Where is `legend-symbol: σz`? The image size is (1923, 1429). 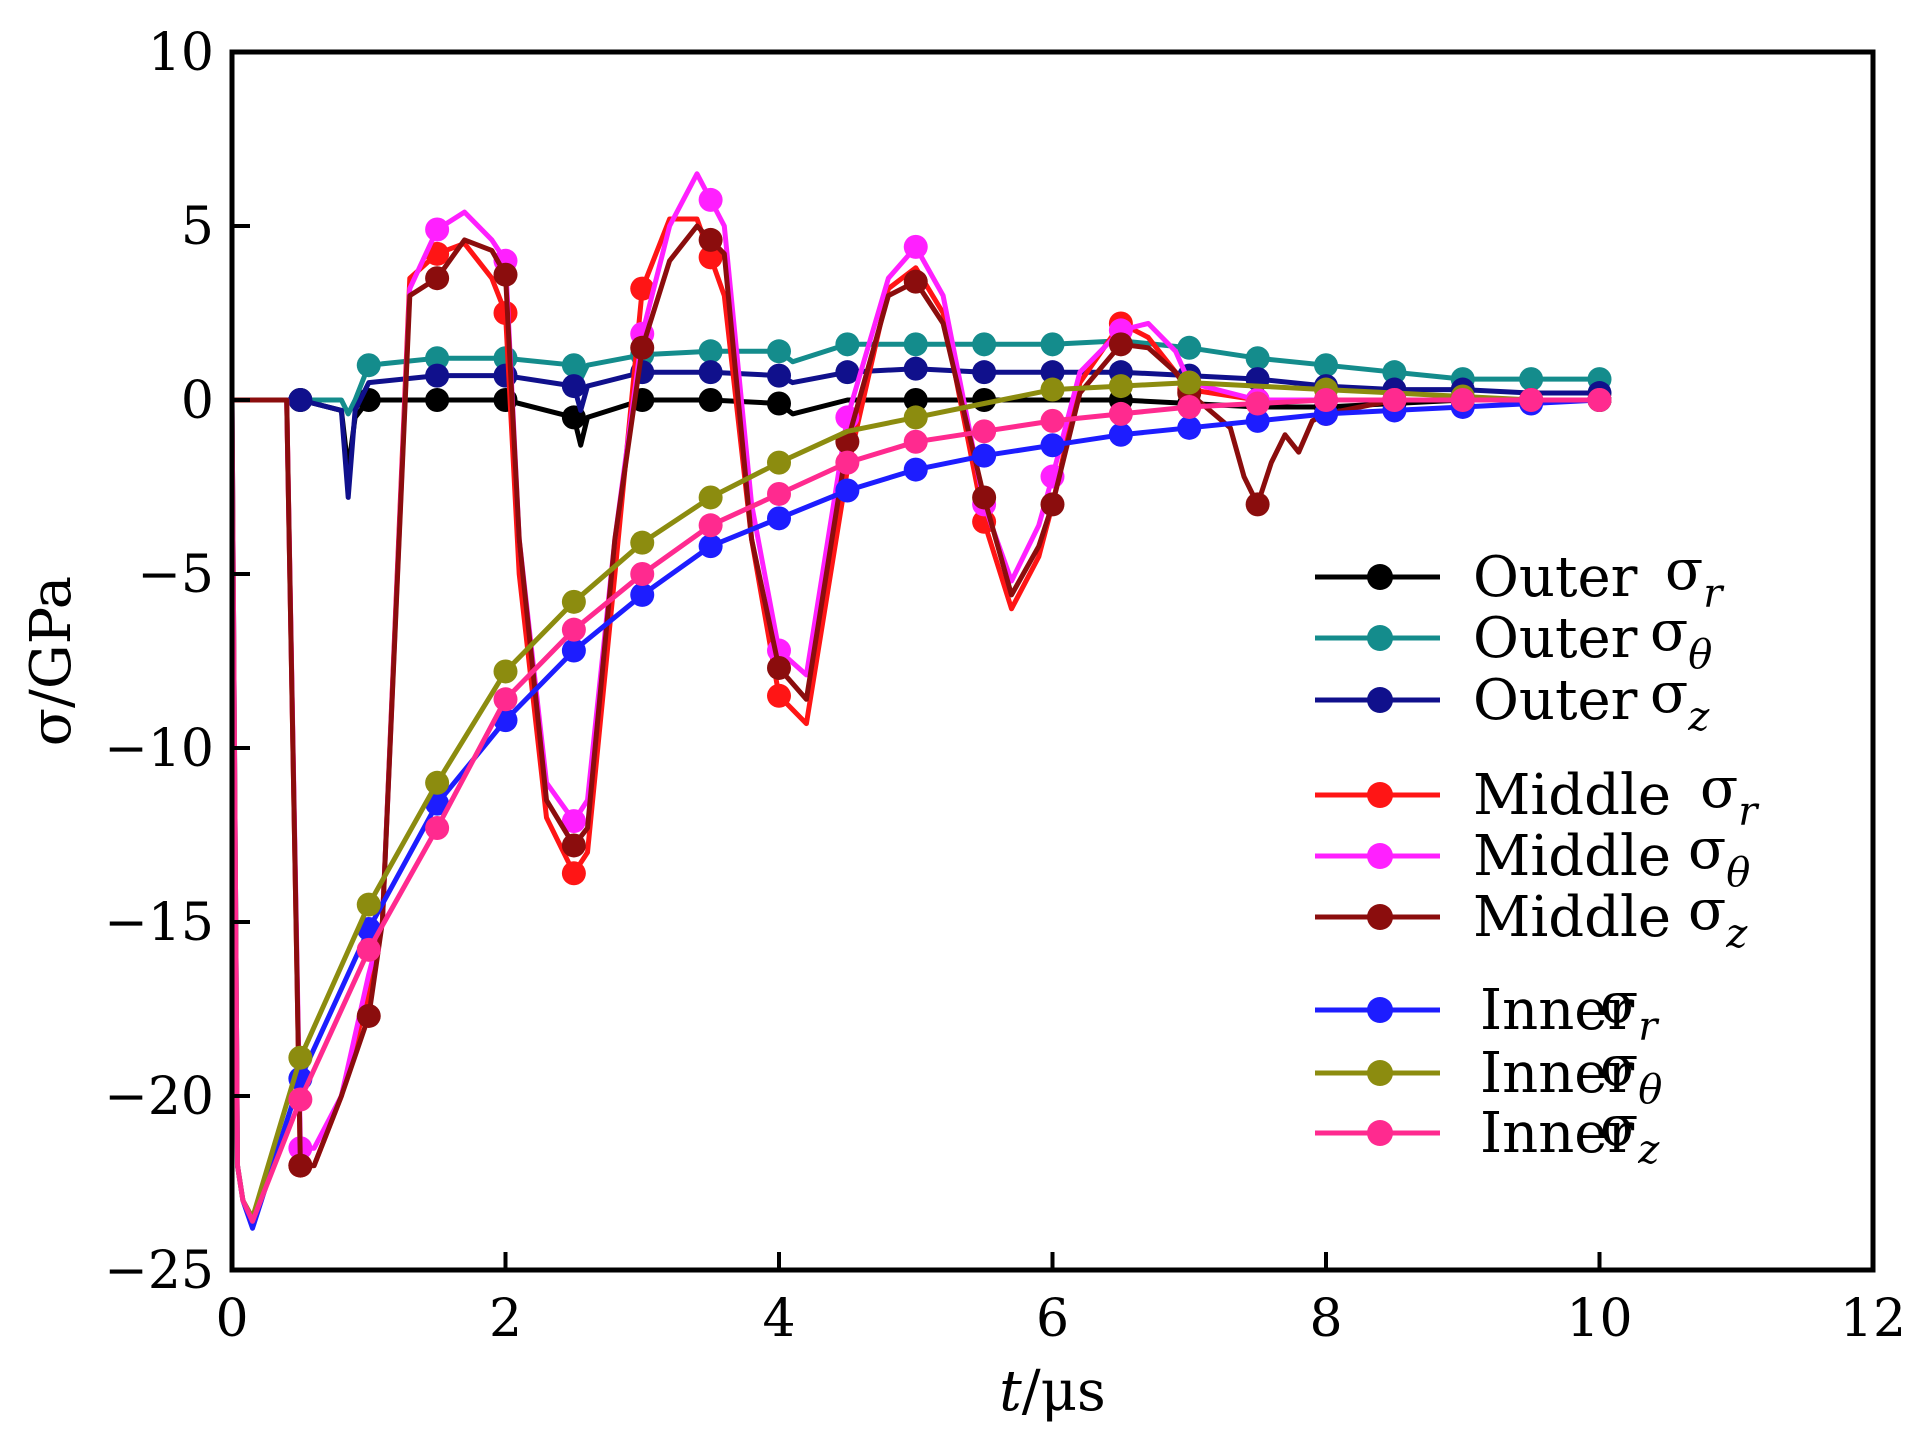 legend-symbol: σz is located at coordinates (1718, 917).